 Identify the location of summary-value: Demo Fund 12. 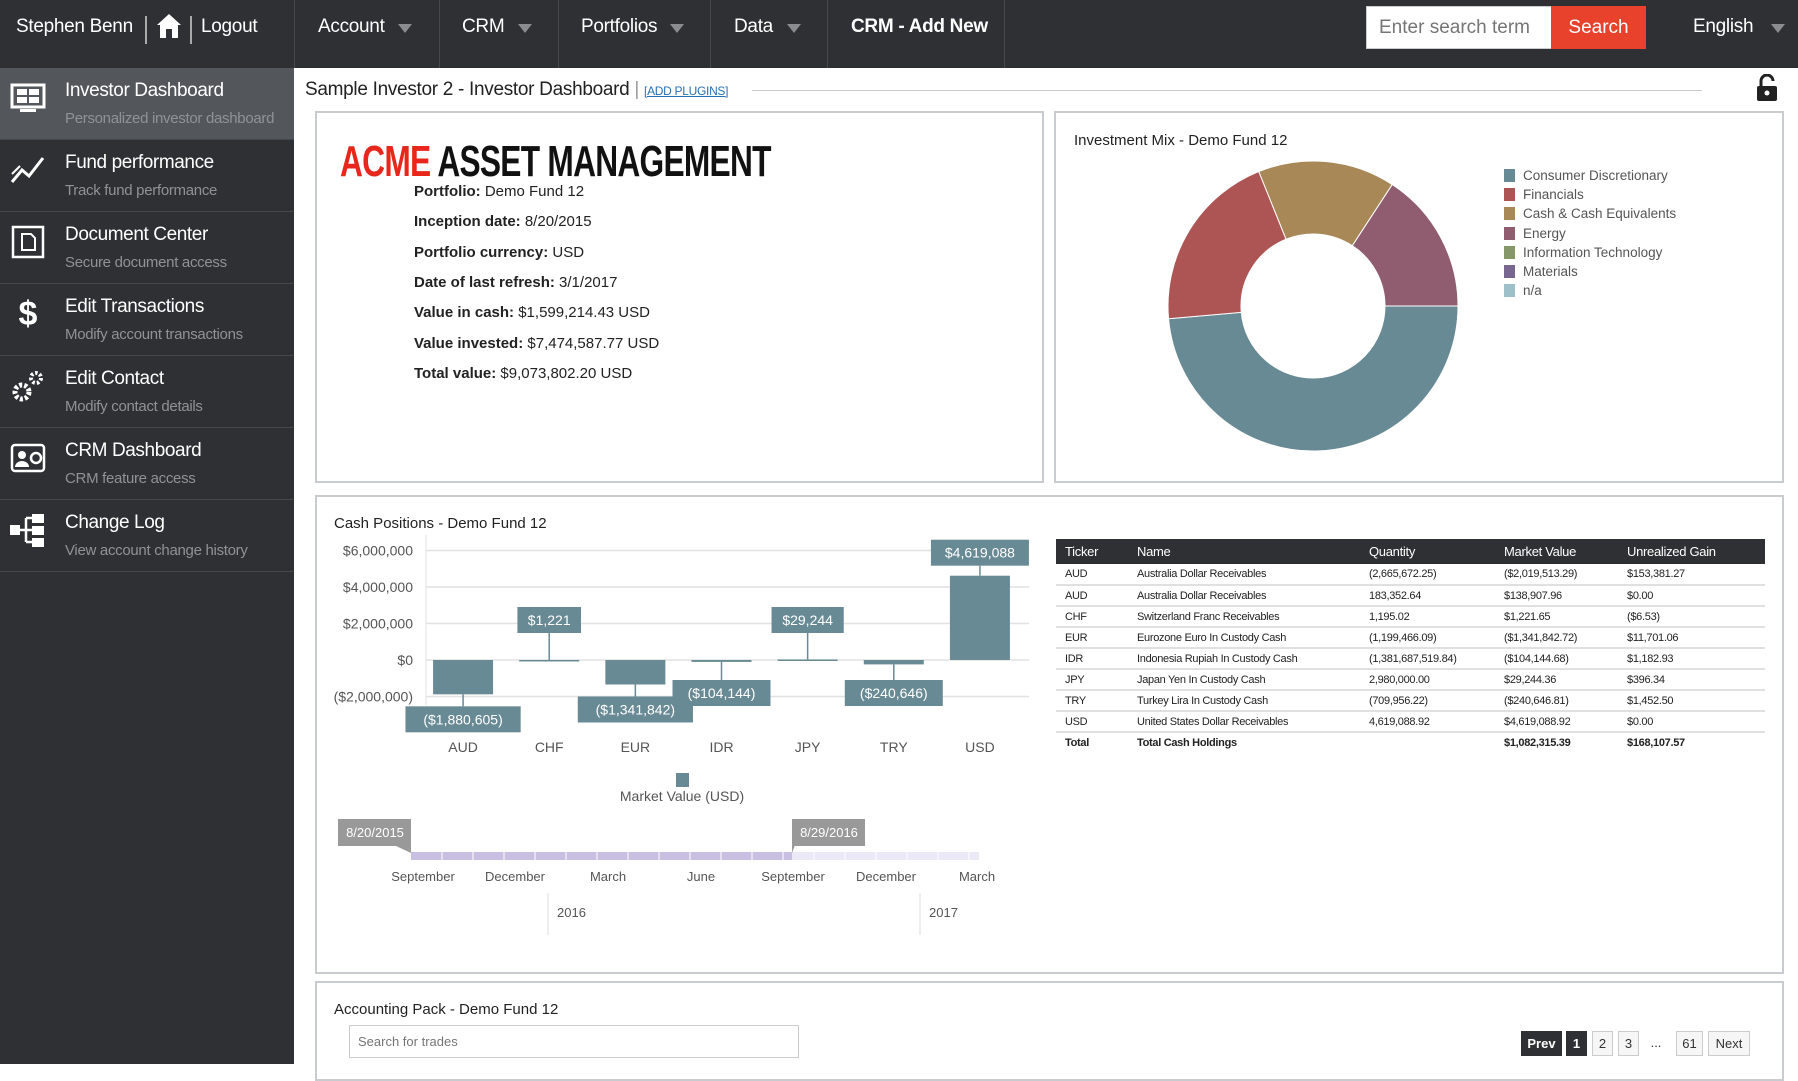
(534, 191).